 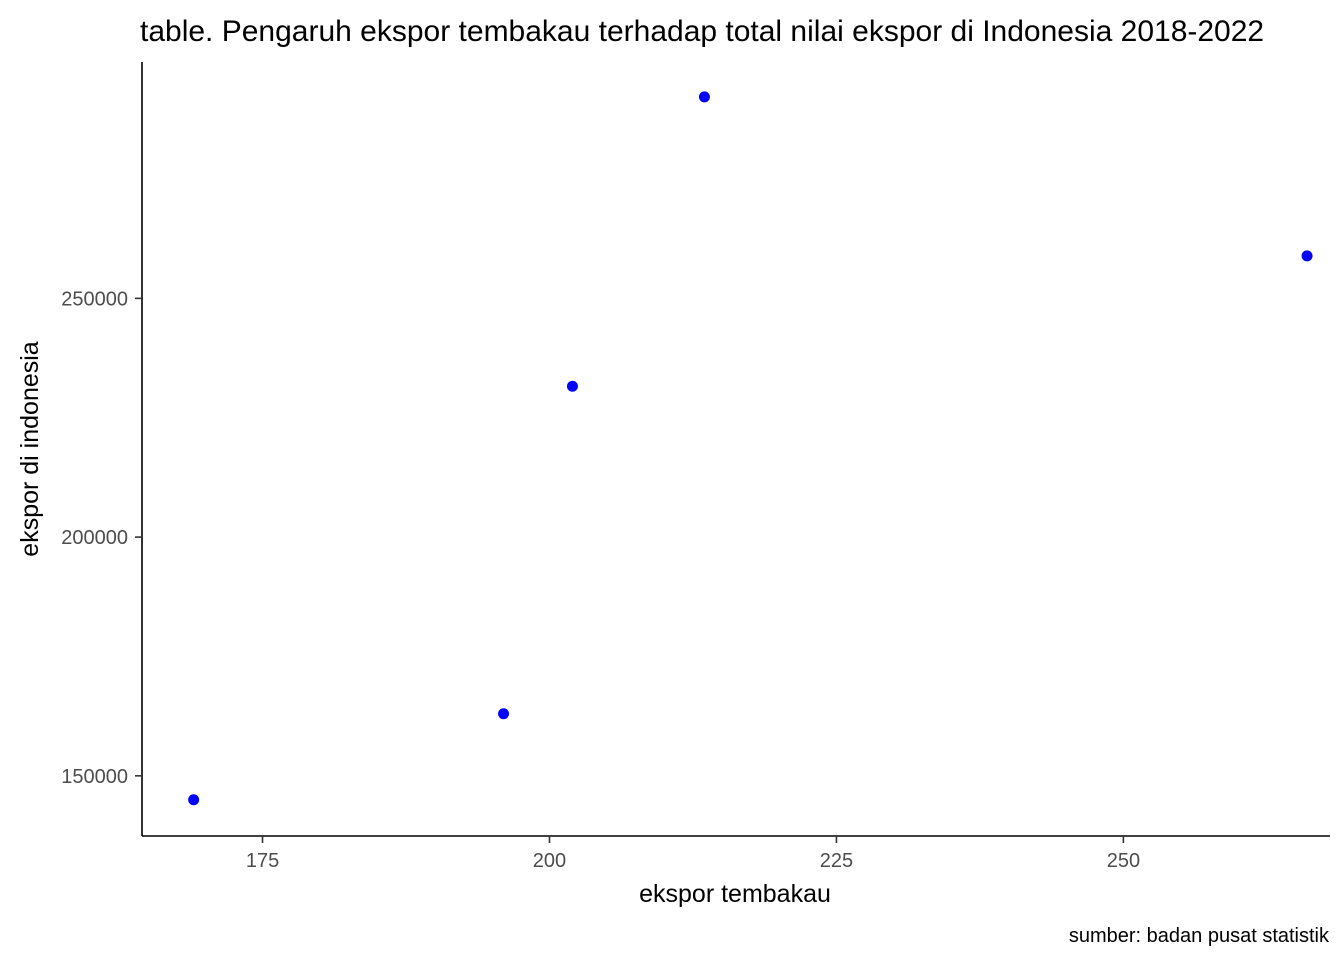 What do you see at coordinates (94, 299) in the screenshot?
I see `y-tick-label: 250000` at bounding box center [94, 299].